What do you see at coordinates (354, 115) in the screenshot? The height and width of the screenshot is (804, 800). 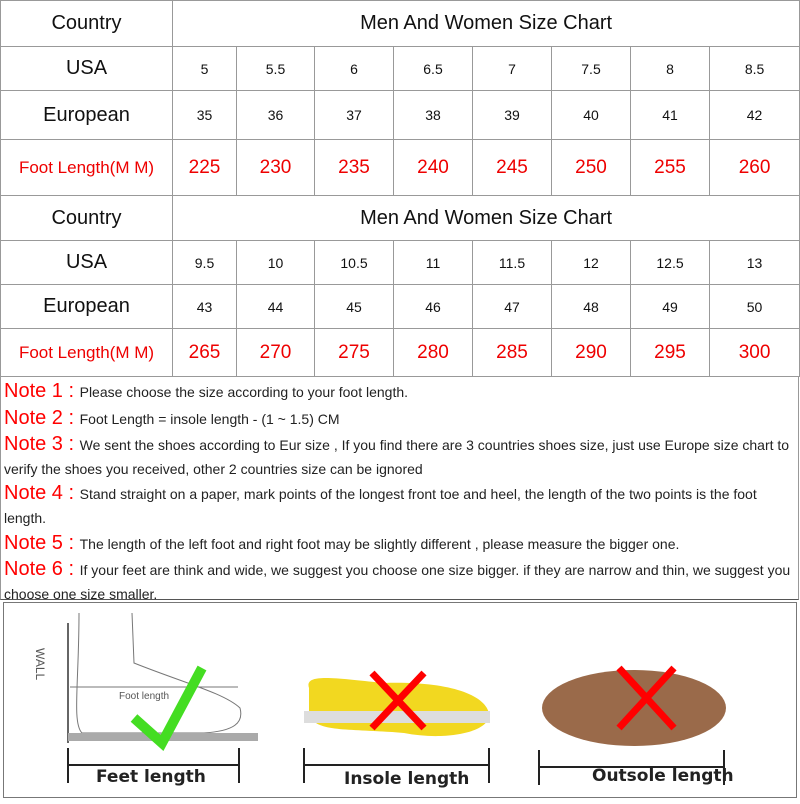 I see `size-cell: 37` at bounding box center [354, 115].